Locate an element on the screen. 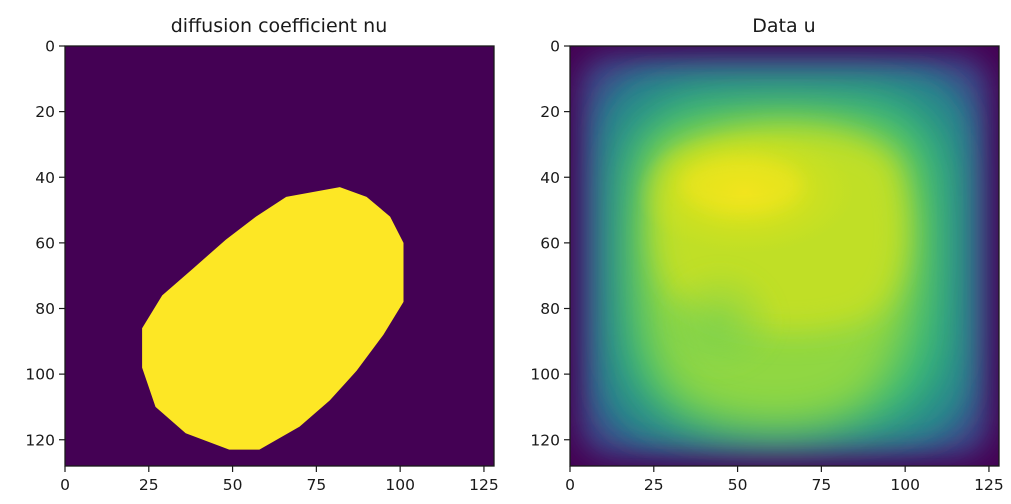 This screenshot has height=504, width=1011. axes-u-title: Data u is located at coordinates (783, 26).